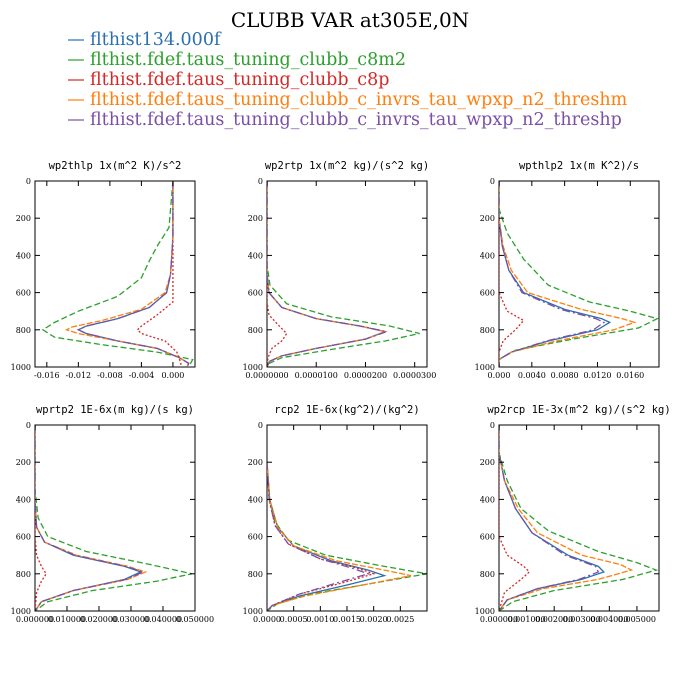 The image size is (700, 700). I want to click on x-tick-label: 0.050000, so click(195, 619).